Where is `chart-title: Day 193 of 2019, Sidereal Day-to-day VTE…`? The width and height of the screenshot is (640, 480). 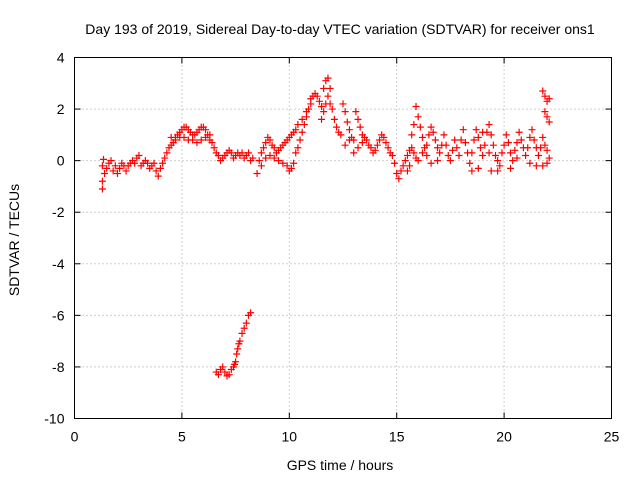 chart-title: Day 193 of 2019, Sidereal Day-to-day VTE… is located at coordinates (340, 29).